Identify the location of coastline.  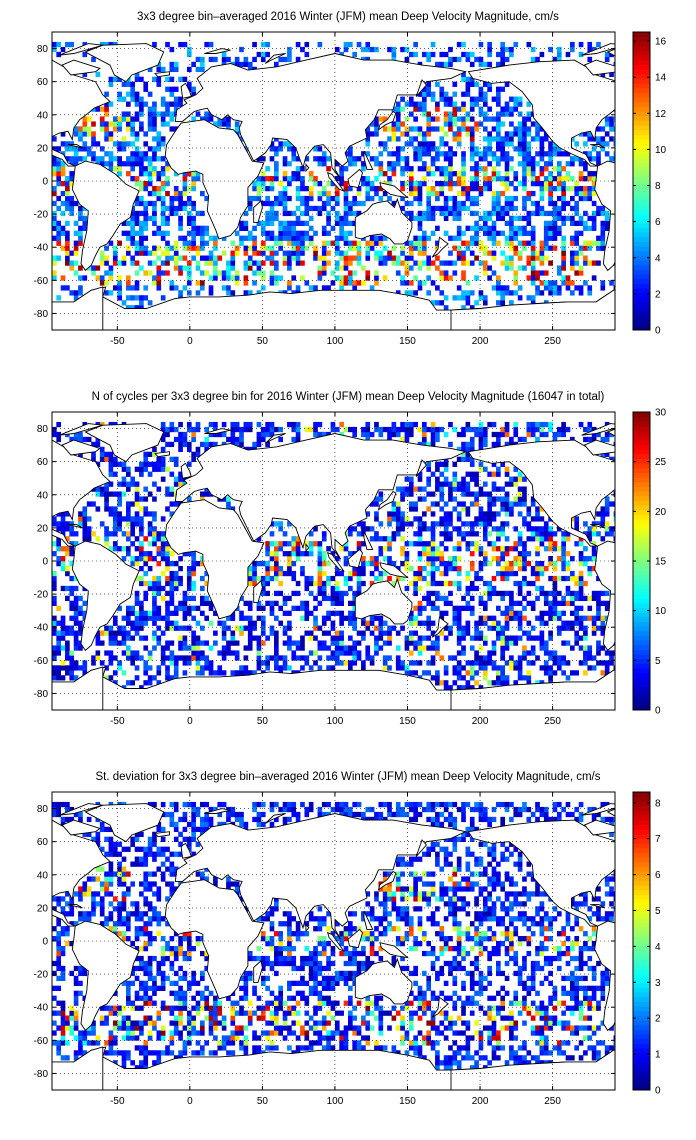
(610, 52).